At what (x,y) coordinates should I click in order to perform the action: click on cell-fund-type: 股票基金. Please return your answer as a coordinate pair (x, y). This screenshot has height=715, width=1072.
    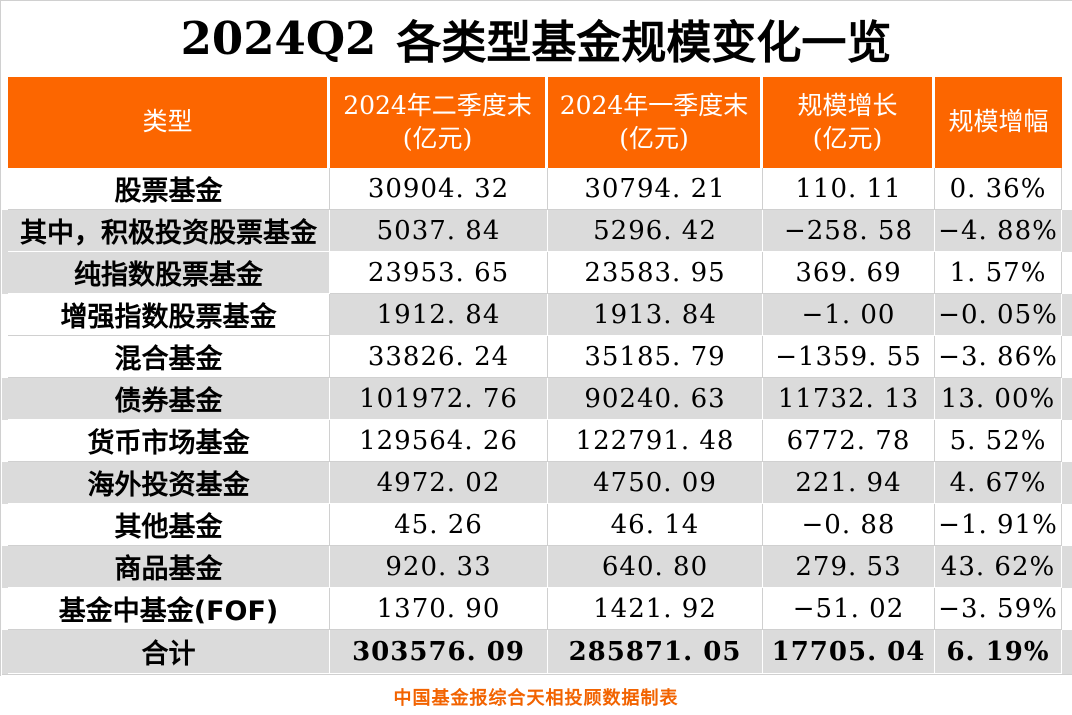
    Looking at the image, I should click on (169, 189).